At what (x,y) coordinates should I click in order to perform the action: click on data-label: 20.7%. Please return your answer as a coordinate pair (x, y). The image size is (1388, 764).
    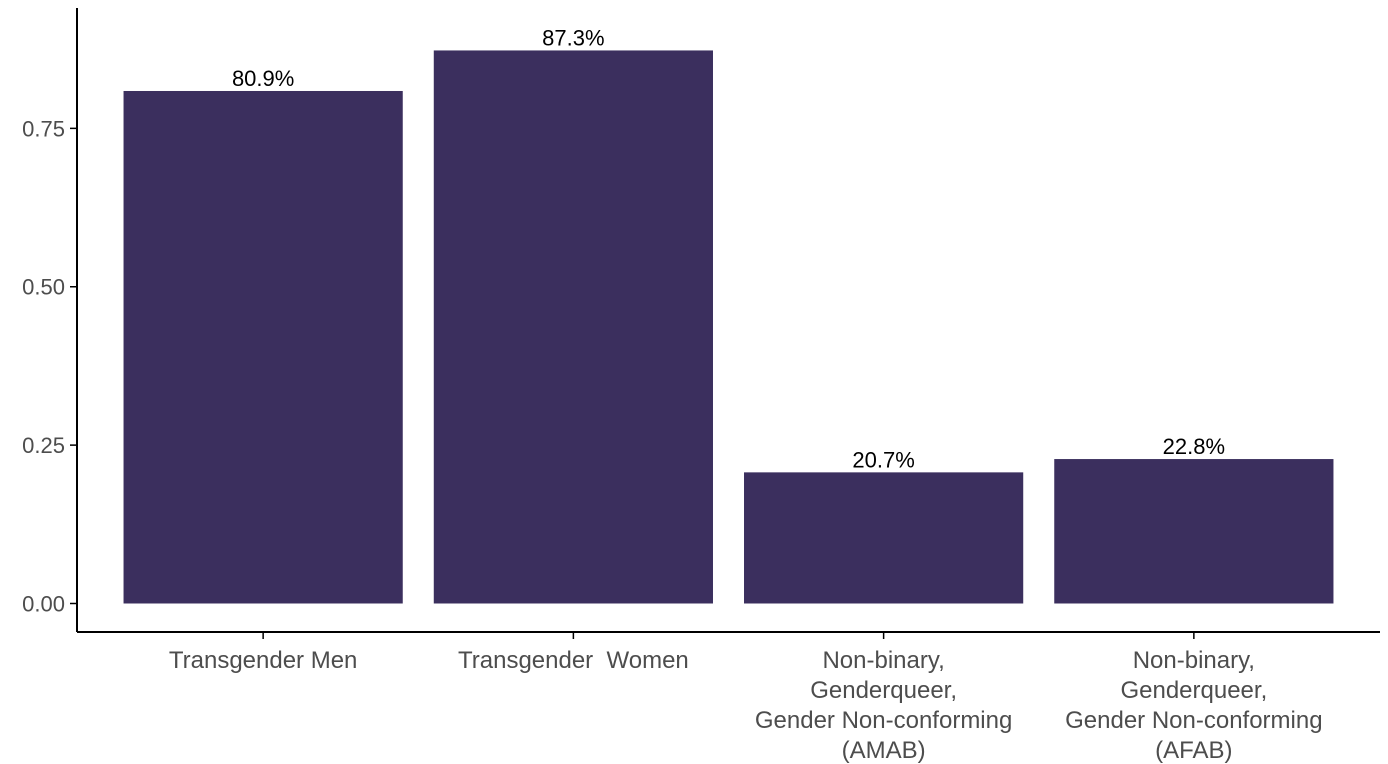
    Looking at the image, I should click on (883, 459).